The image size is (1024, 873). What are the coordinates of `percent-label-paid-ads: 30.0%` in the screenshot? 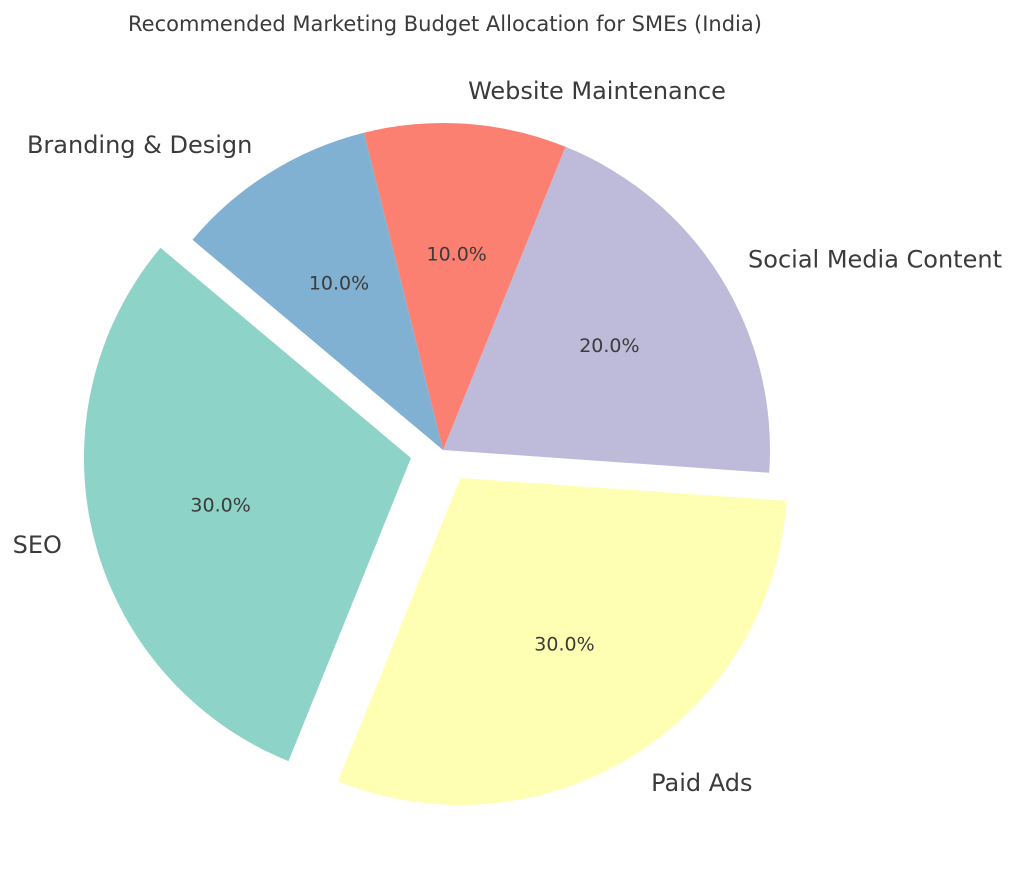 It's located at (564, 644).